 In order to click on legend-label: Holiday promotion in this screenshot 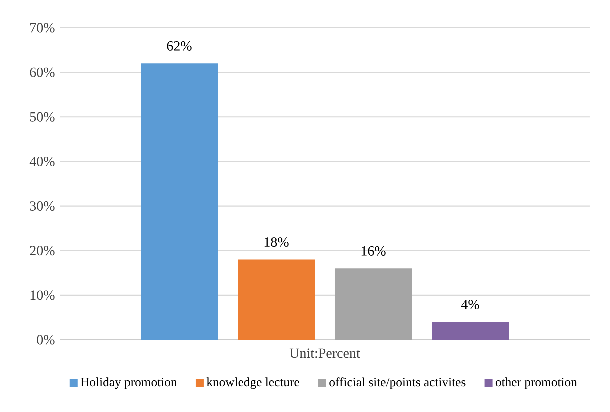, I will do `click(129, 384)`.